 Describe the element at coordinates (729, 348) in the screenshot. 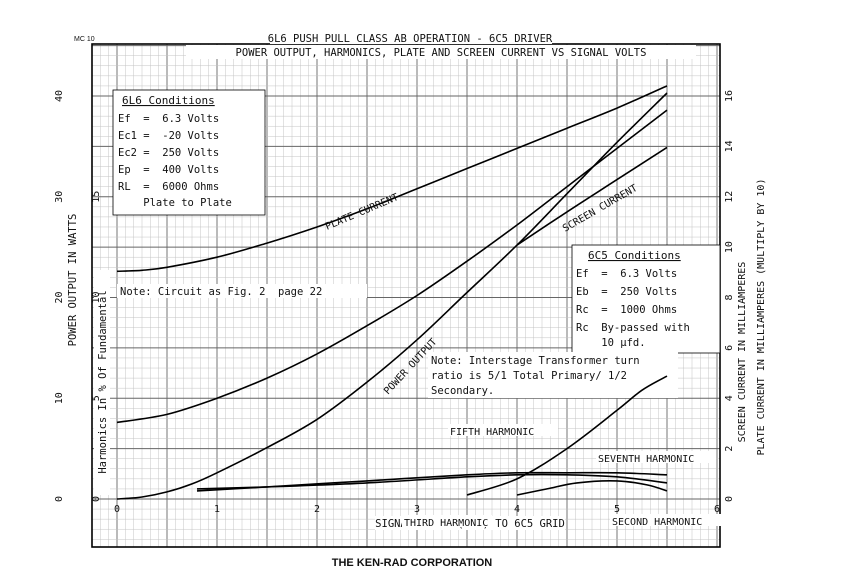

I see `y-tick-label-screen: 6` at that location.